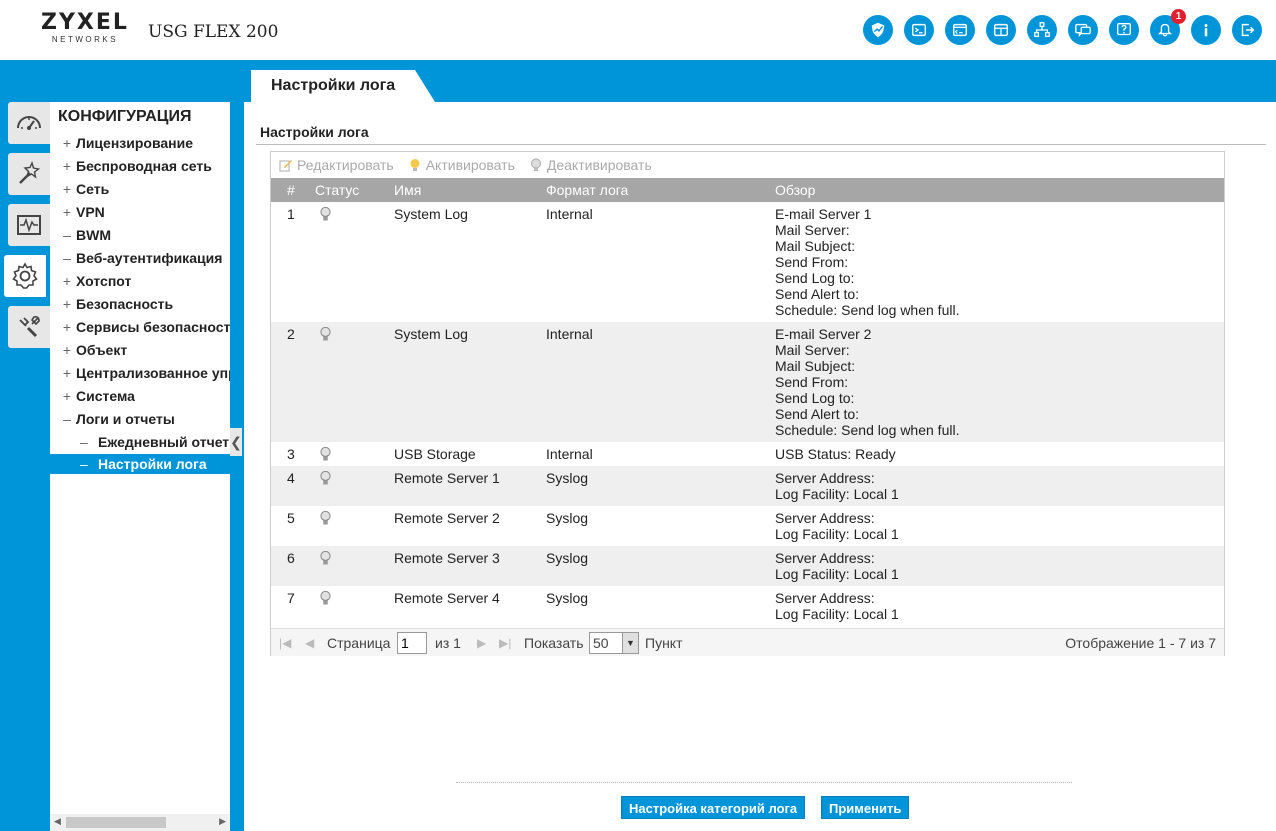 This screenshot has height=831, width=1276. I want to click on sidebar-item-web-auth: – Веб-аутентификация, so click(140, 258).